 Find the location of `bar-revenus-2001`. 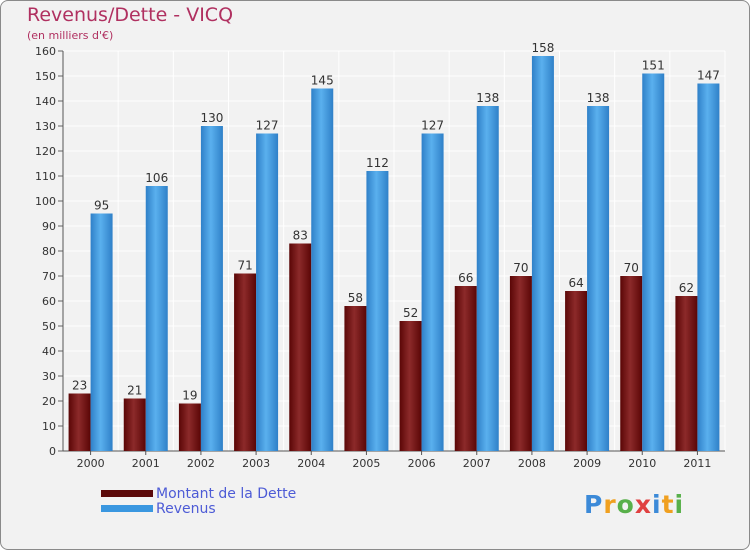

bar-revenus-2001 is located at coordinates (156, 318).